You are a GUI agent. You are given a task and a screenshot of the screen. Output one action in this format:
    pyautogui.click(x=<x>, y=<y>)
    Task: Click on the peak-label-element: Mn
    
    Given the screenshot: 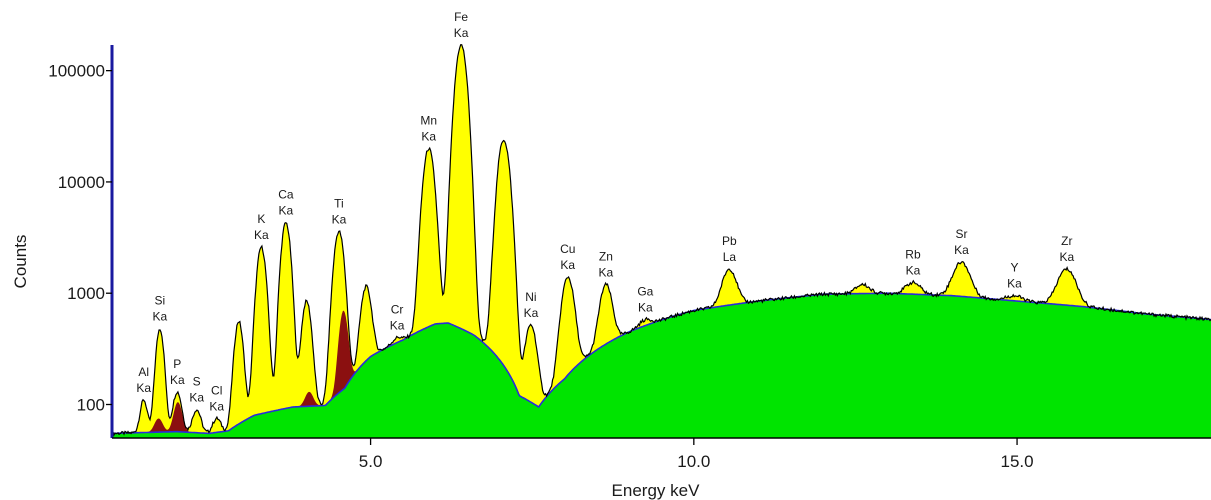 What is the action you would take?
    pyautogui.click(x=428, y=120)
    